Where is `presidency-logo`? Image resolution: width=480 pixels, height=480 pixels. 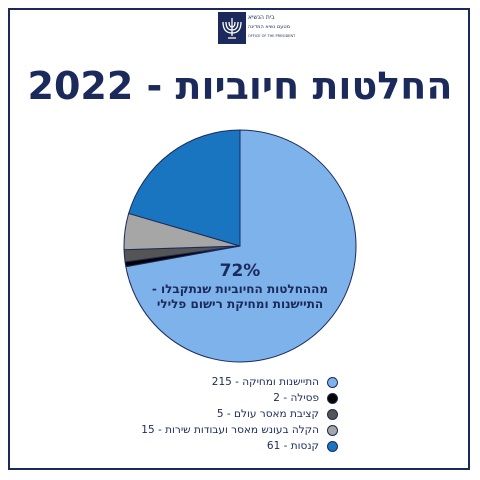
presidency-logo is located at coordinates (240, 35).